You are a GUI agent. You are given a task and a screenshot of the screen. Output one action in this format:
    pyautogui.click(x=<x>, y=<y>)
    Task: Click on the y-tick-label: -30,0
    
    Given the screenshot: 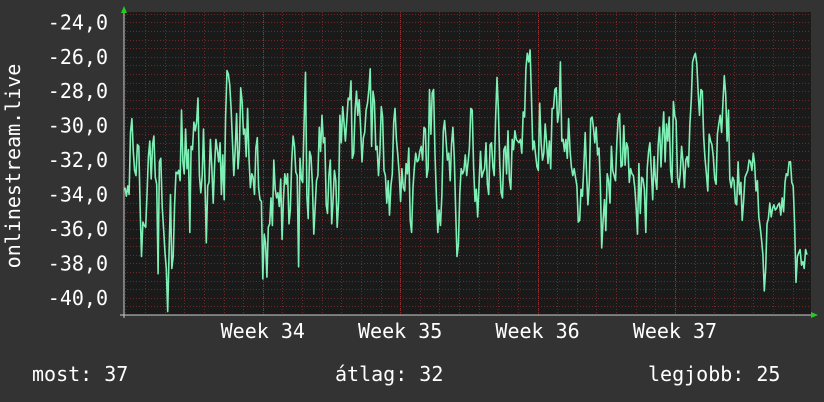 What is the action you would take?
    pyautogui.click(x=78, y=126)
    